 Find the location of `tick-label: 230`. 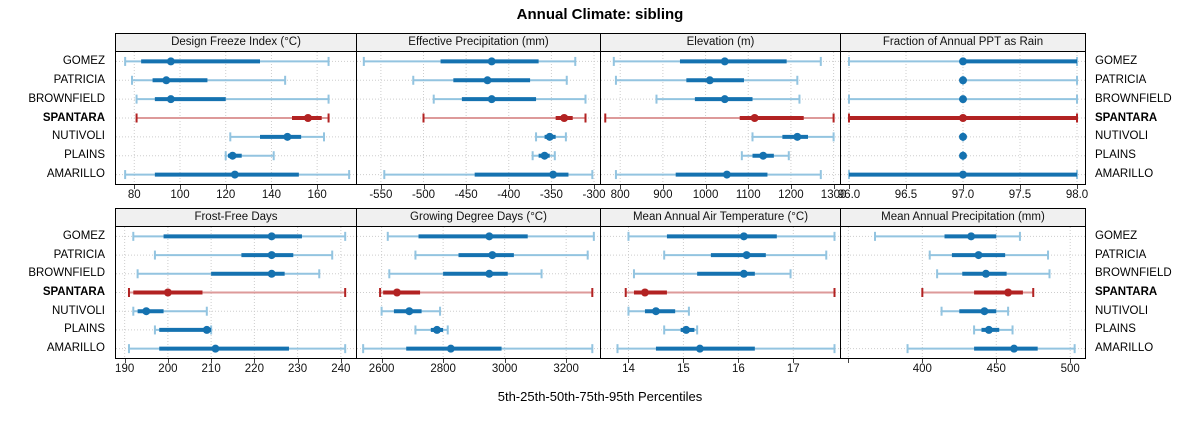

tick-label: 230 is located at coordinates (298, 369).